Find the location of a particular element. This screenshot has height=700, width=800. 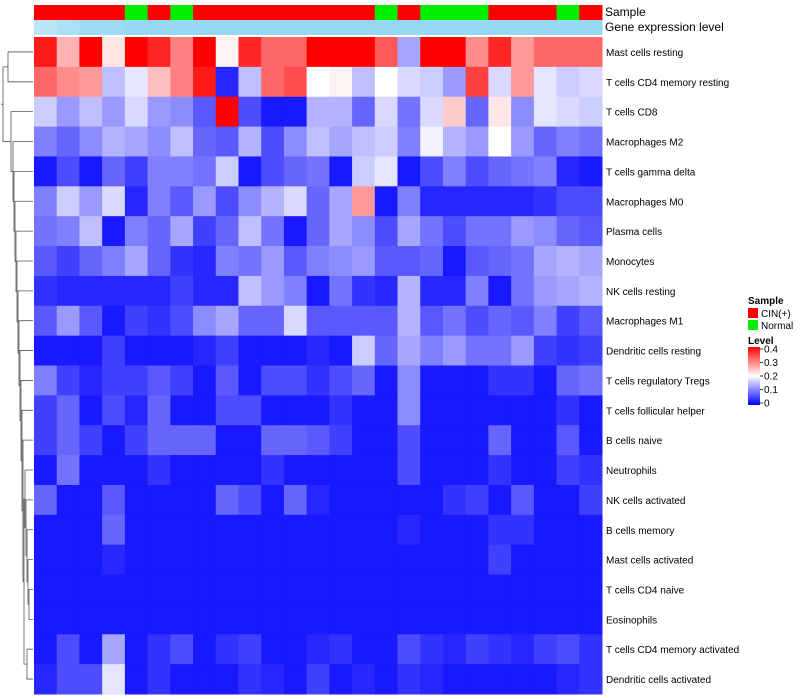

row-label: T cells CD8 is located at coordinates (632, 113).